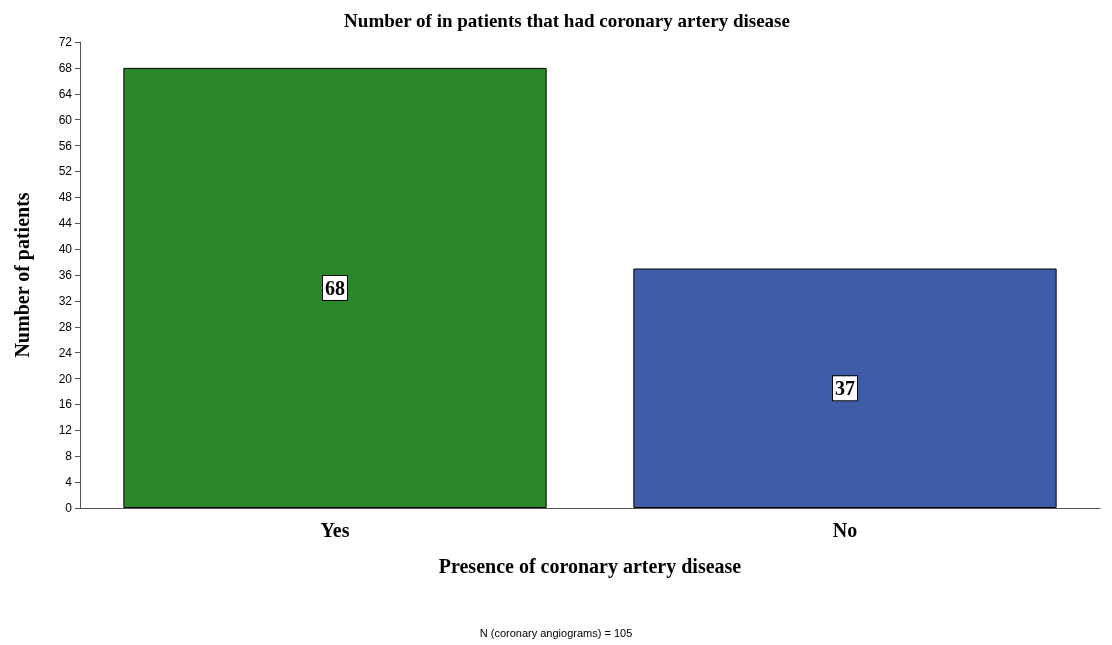 This screenshot has height=645, width=1112. Describe the element at coordinates (22, 275) in the screenshot. I see `y-axis-title: Number of patients` at that location.